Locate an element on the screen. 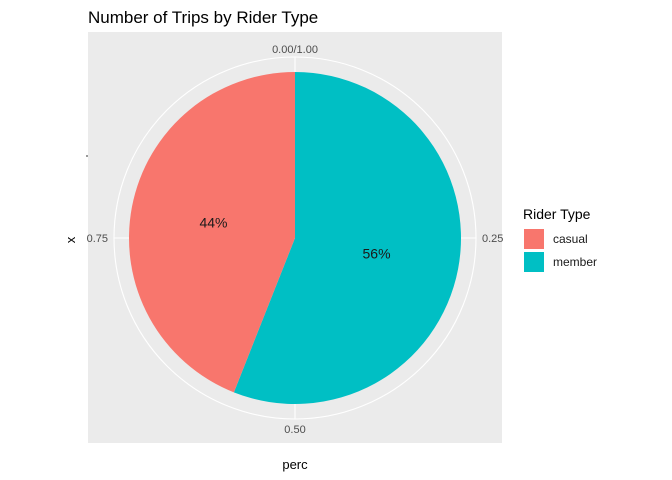  x-axis-title: perc is located at coordinates (295, 464).